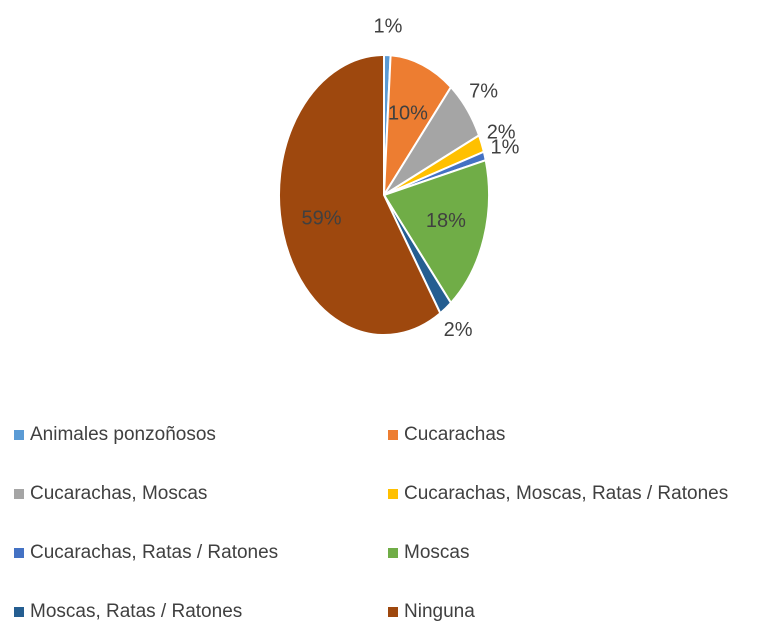 The width and height of the screenshot is (769, 632). I want to click on legend-label: Moscas, Ratas / Ratones, so click(136, 611).